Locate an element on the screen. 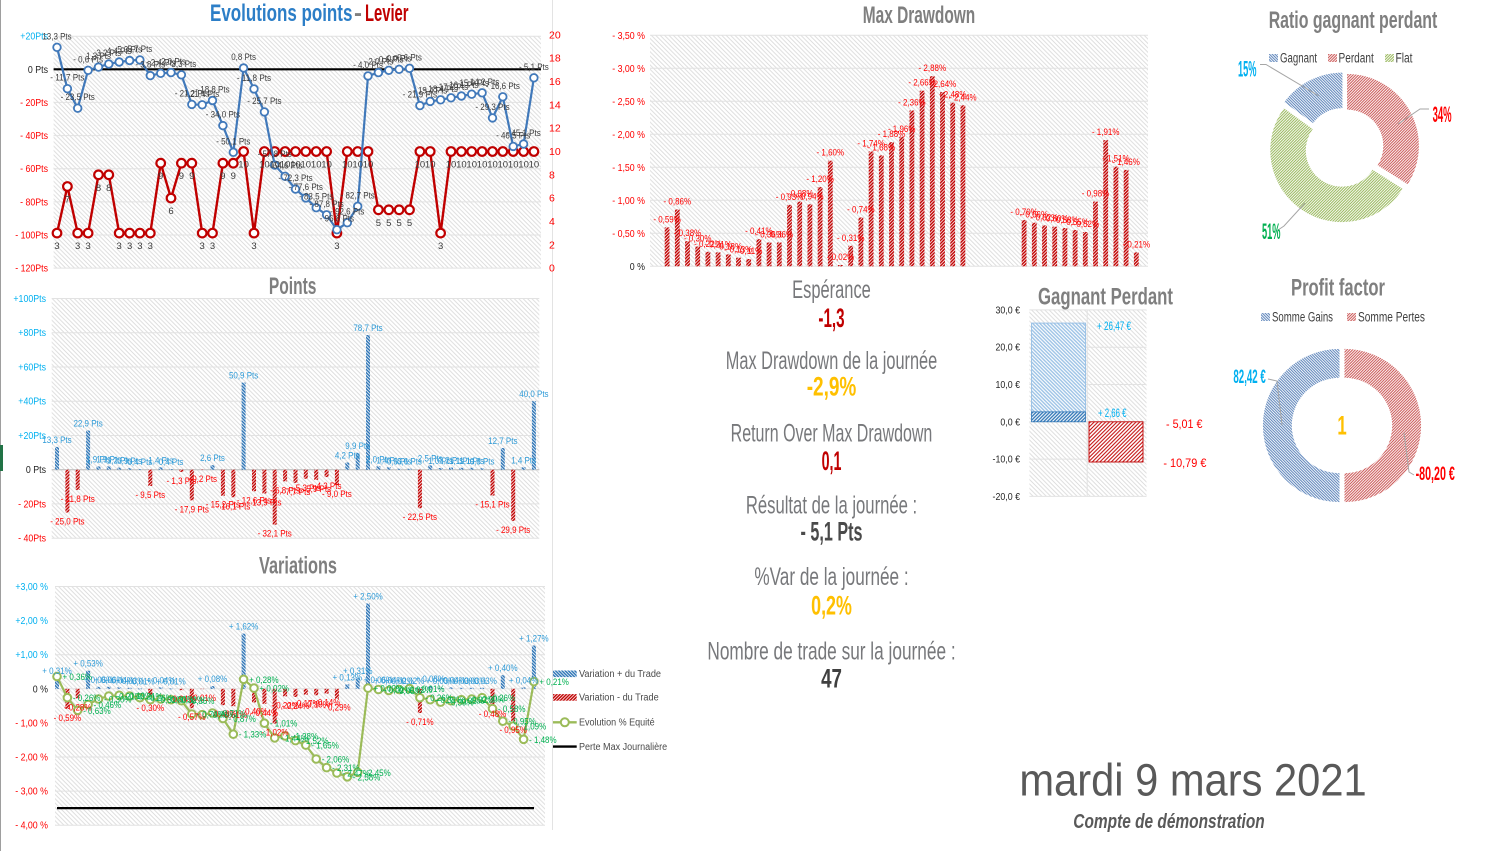 The image size is (1495, 851). svg-text: - 0,60% is located at coordinates (1055, 219).